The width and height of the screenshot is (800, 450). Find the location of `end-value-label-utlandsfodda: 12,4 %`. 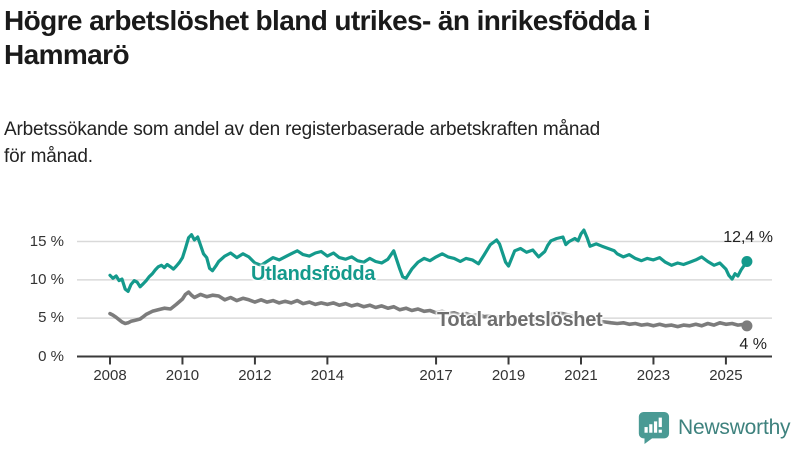

end-value-label-utlandsfodda: 12,4 % is located at coordinates (748, 237).